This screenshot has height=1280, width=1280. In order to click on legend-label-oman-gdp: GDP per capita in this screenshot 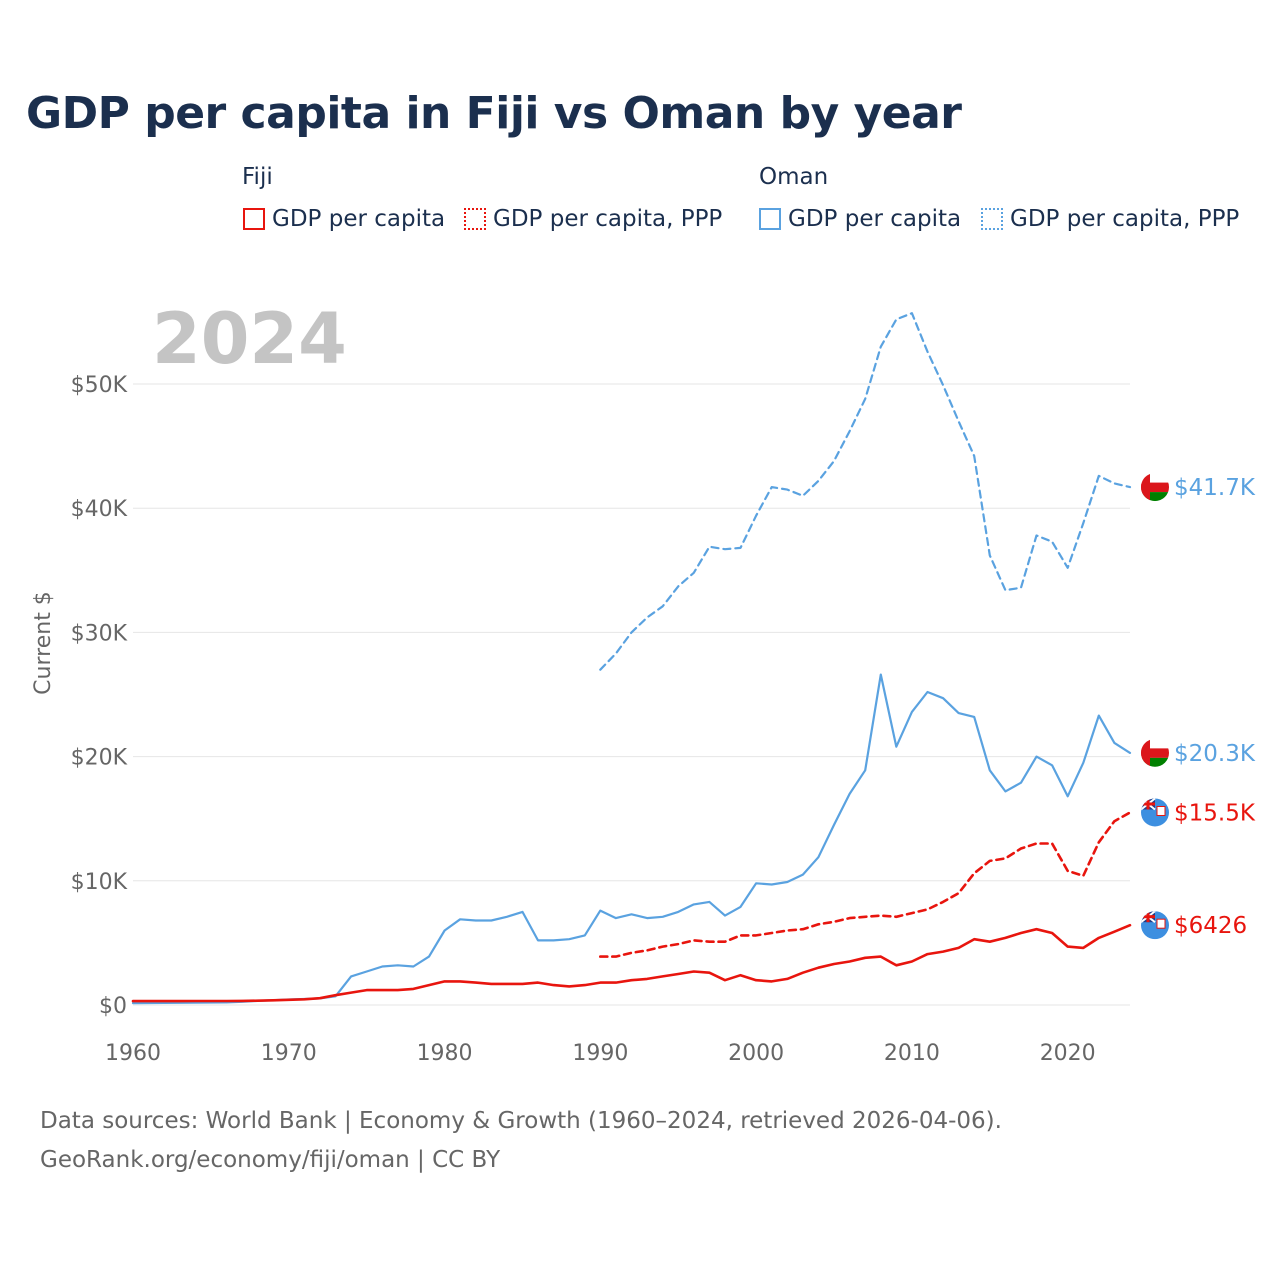, I will do `click(875, 219)`.